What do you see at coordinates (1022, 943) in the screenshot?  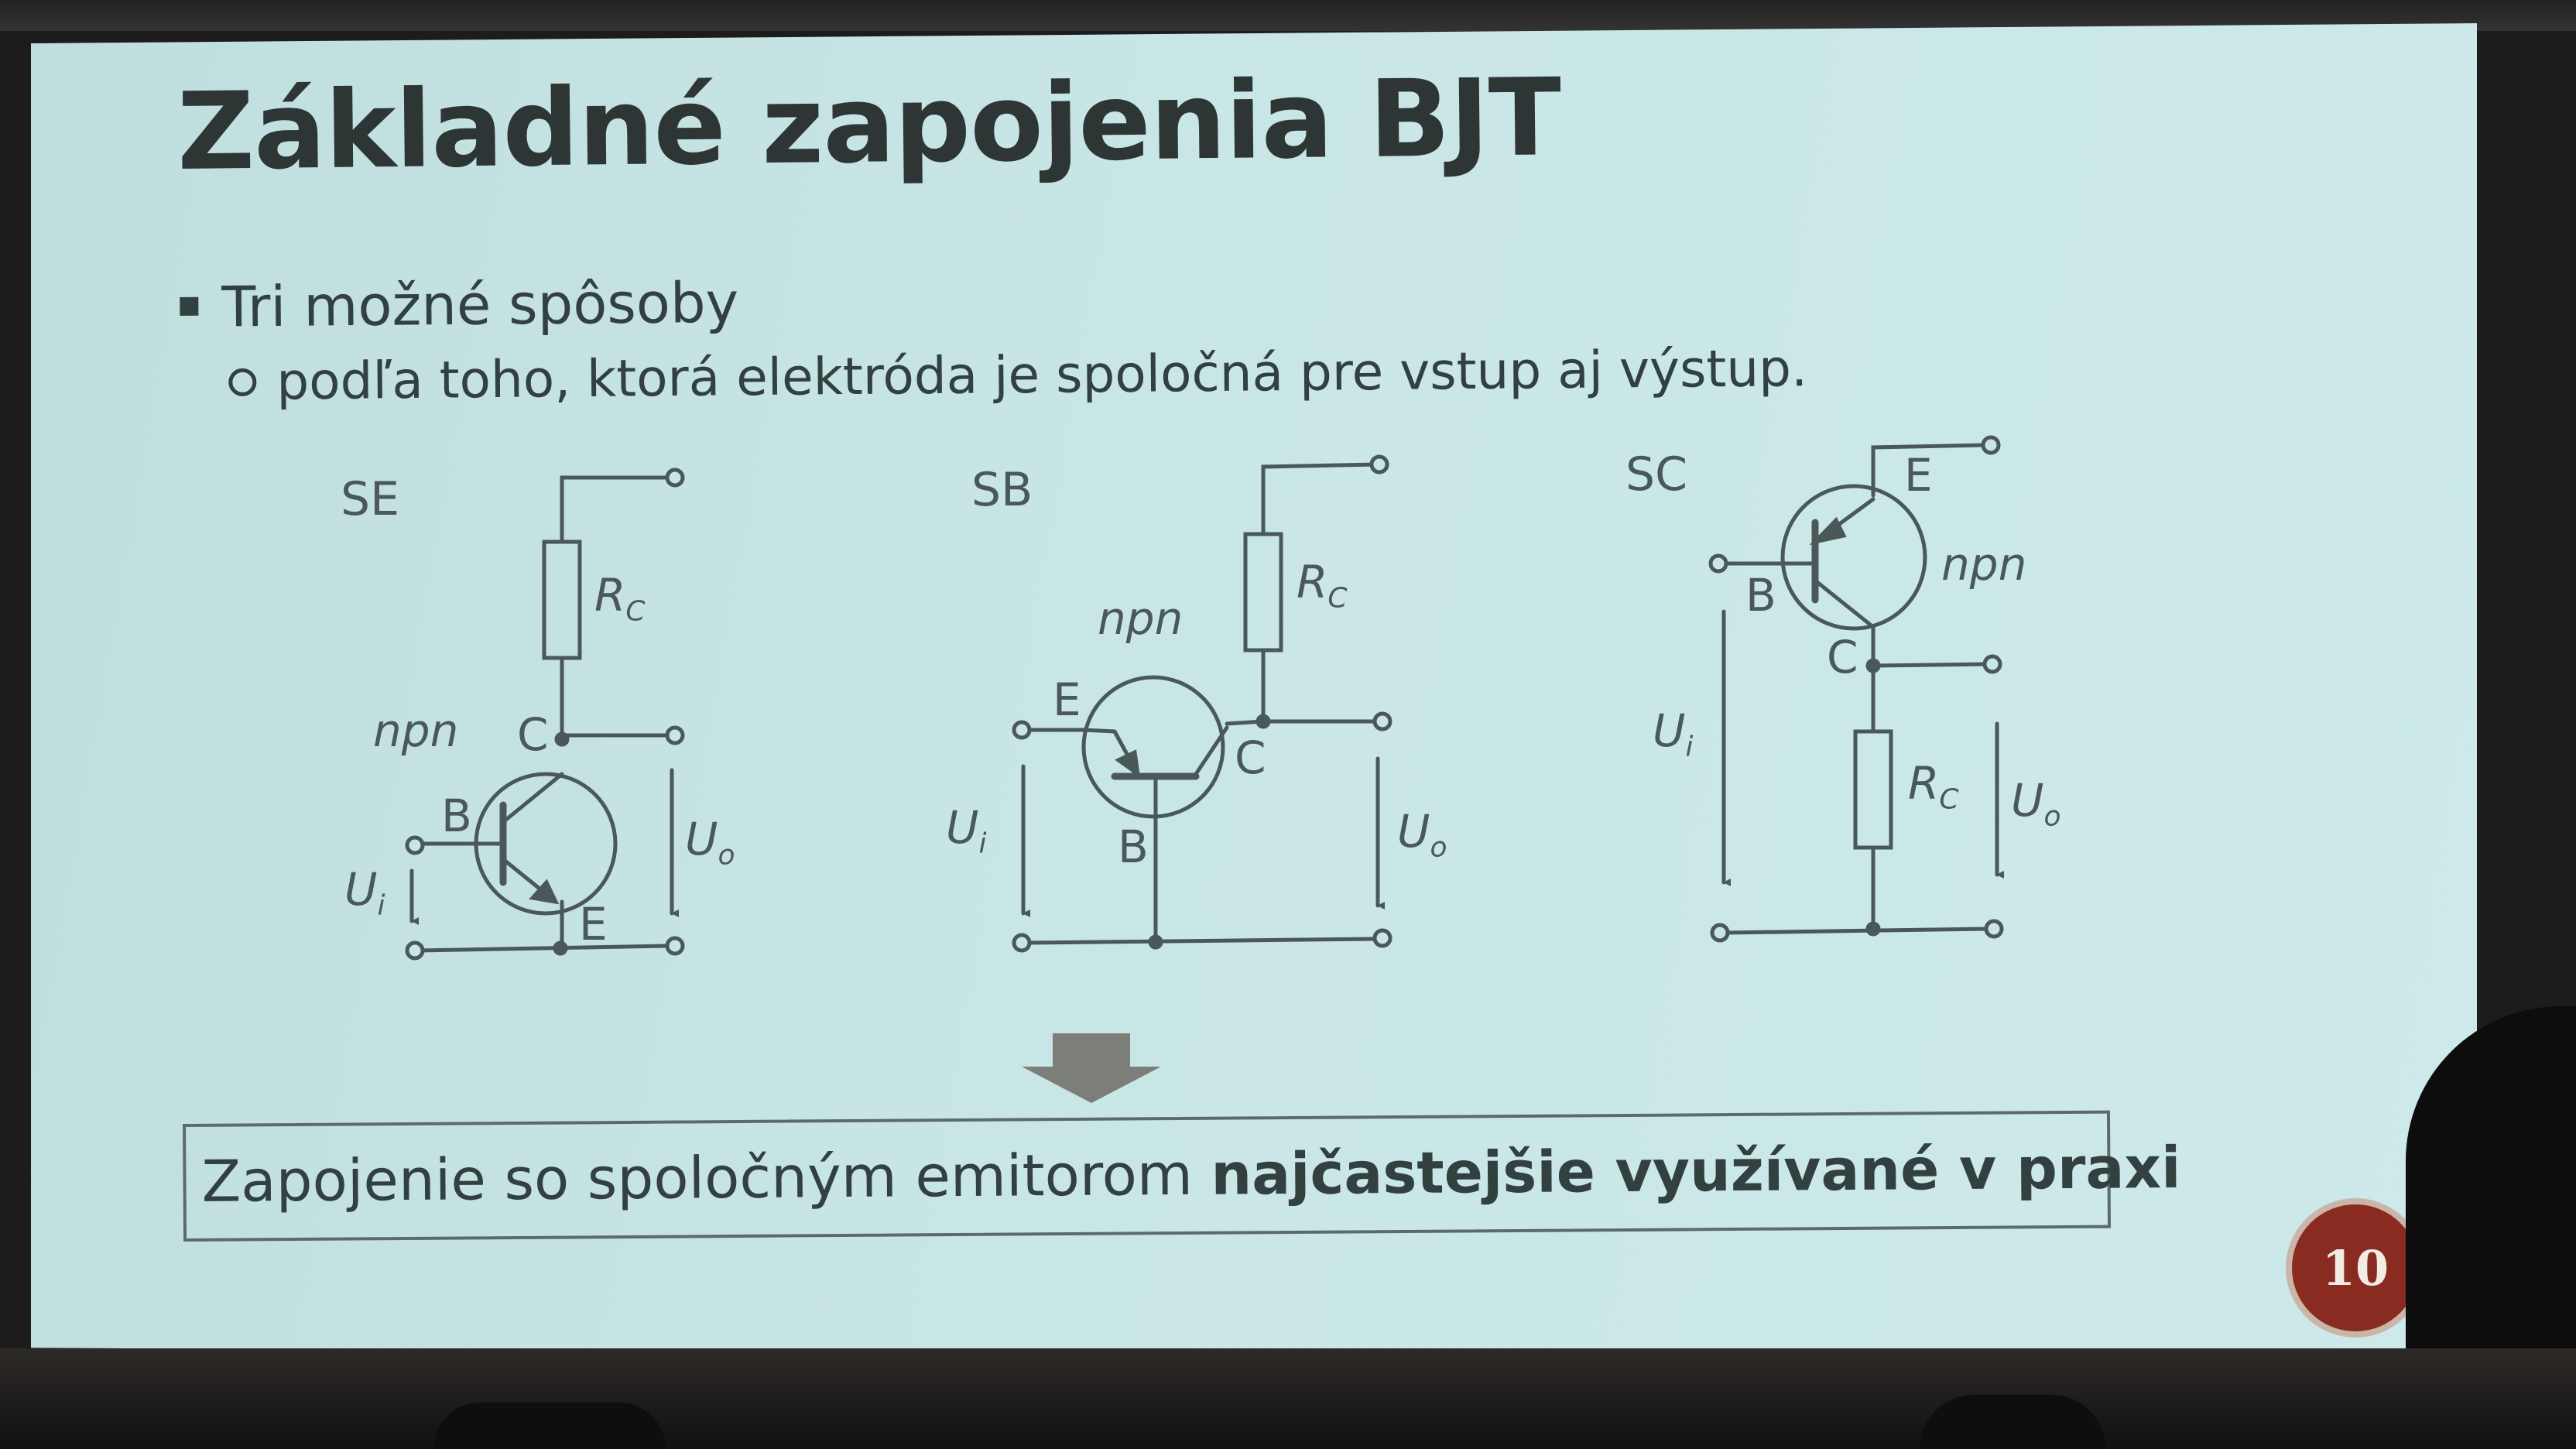 I see `sb-bottom-left-terminal` at bounding box center [1022, 943].